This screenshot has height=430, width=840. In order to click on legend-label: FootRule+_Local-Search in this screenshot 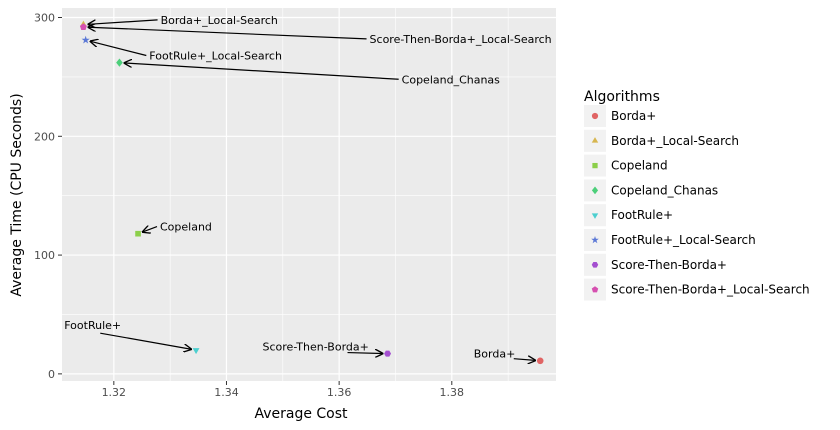, I will do `click(683, 240)`.